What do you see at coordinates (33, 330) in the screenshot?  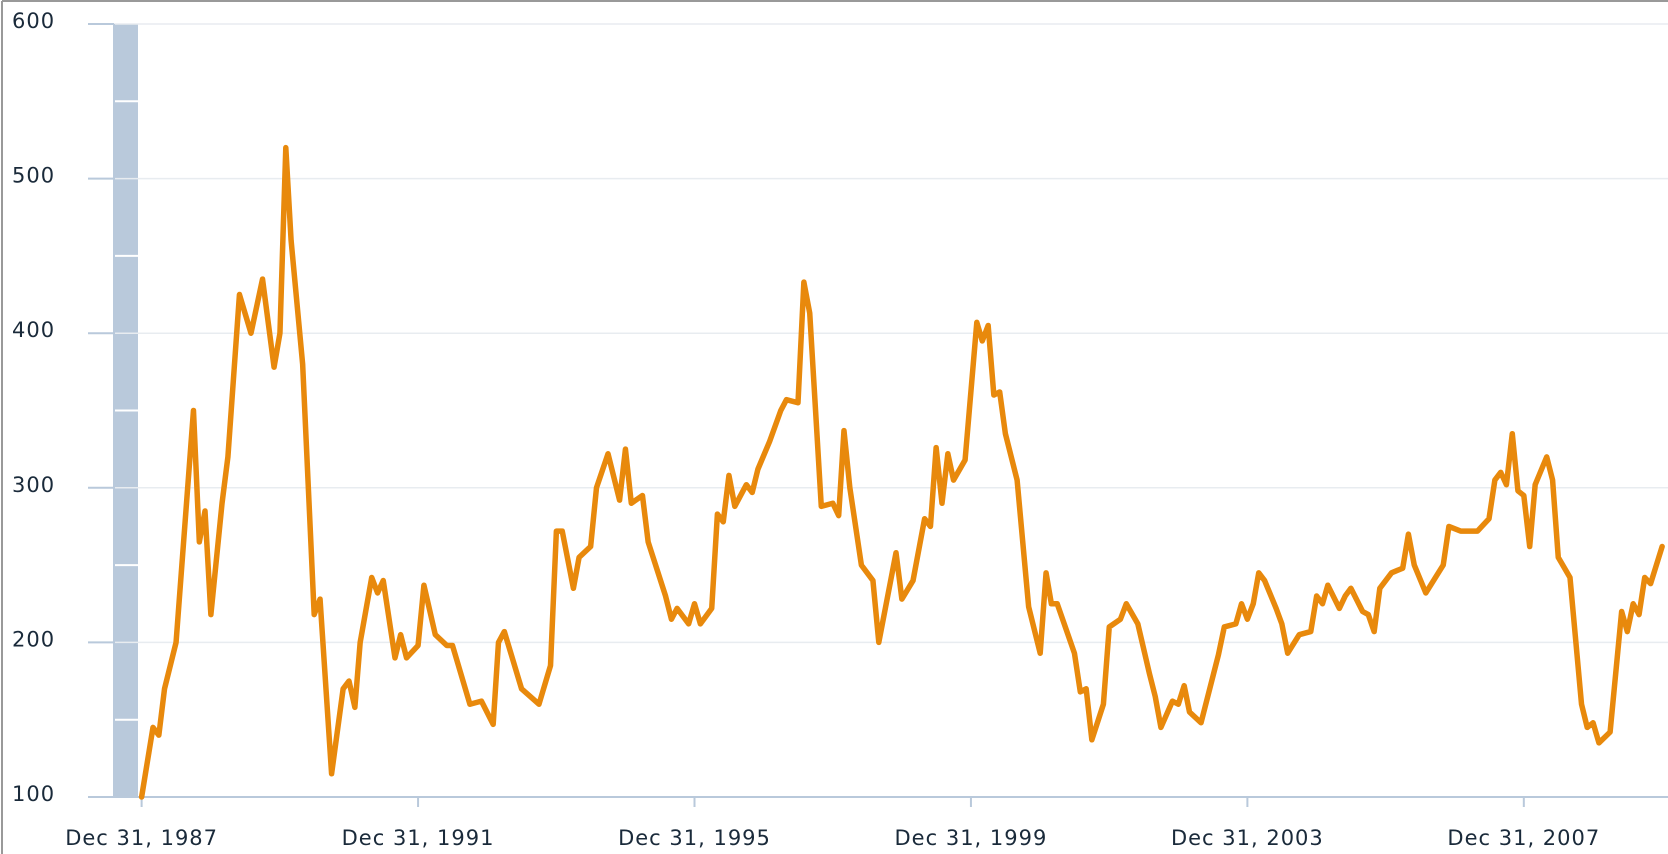 I see `y-tick-label: 400` at bounding box center [33, 330].